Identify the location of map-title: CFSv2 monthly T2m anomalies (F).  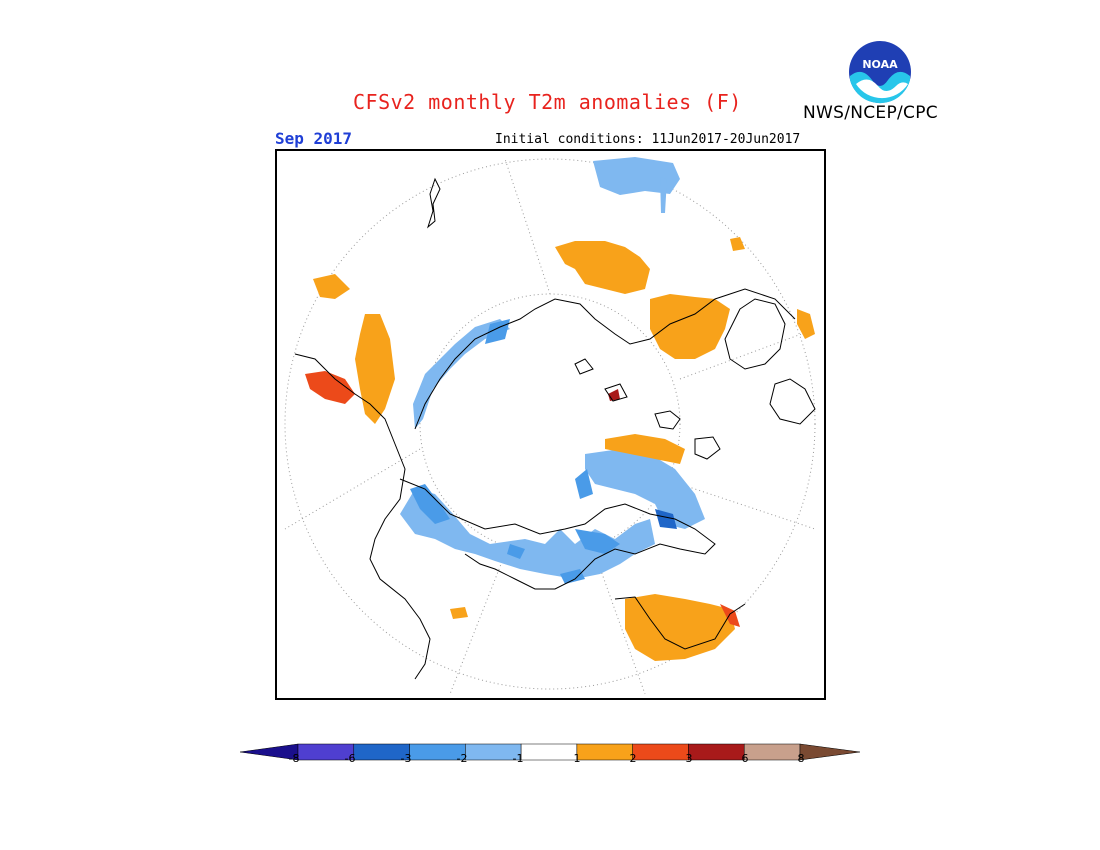
(547, 102).